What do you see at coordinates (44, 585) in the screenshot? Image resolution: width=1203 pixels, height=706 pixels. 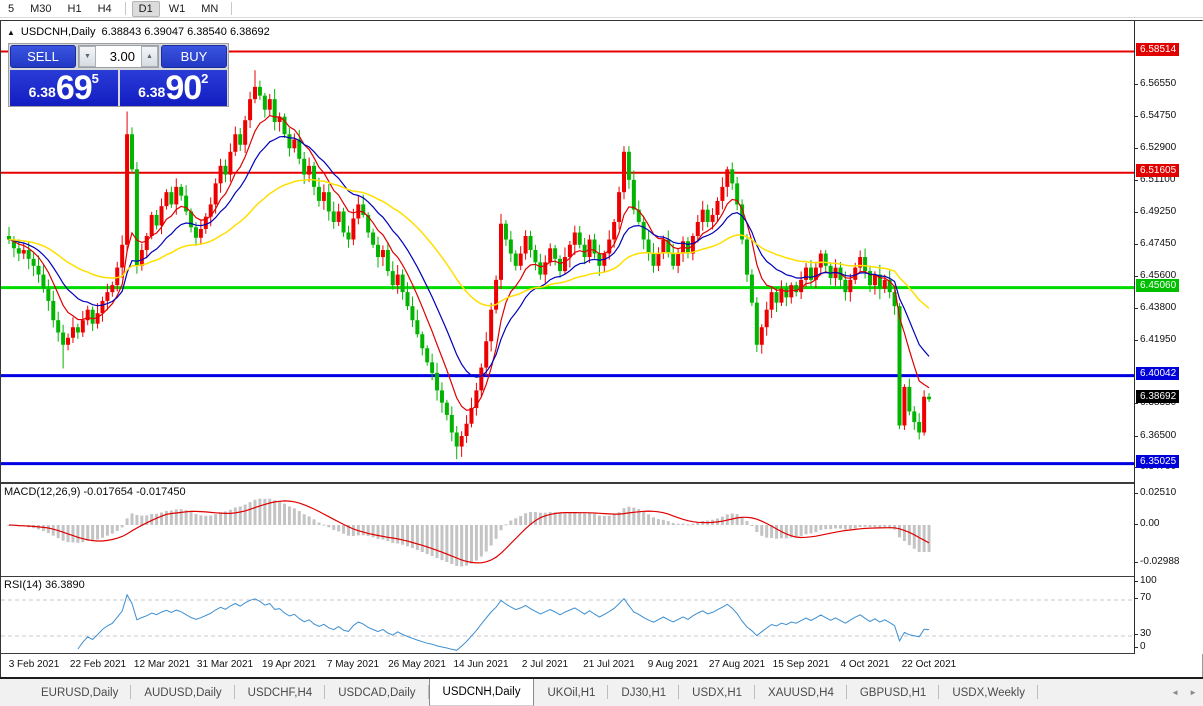 I see `rsi-label: RSI(14) 36.3890` at bounding box center [44, 585].